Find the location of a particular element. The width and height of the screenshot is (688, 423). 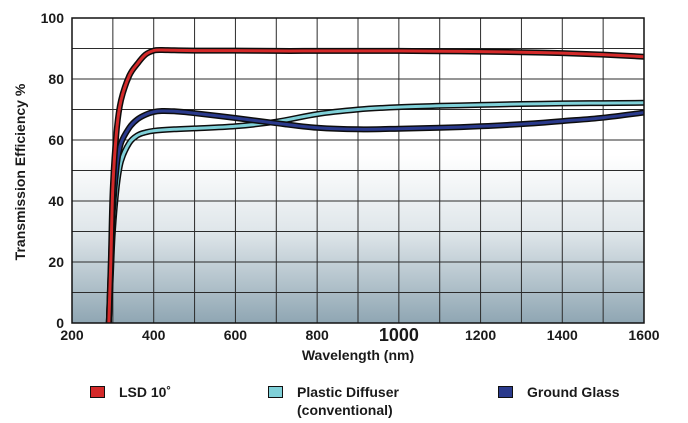

legend-item-plastic-diffuser: Plastic Diffuser (conventional) is located at coordinates (333, 401).